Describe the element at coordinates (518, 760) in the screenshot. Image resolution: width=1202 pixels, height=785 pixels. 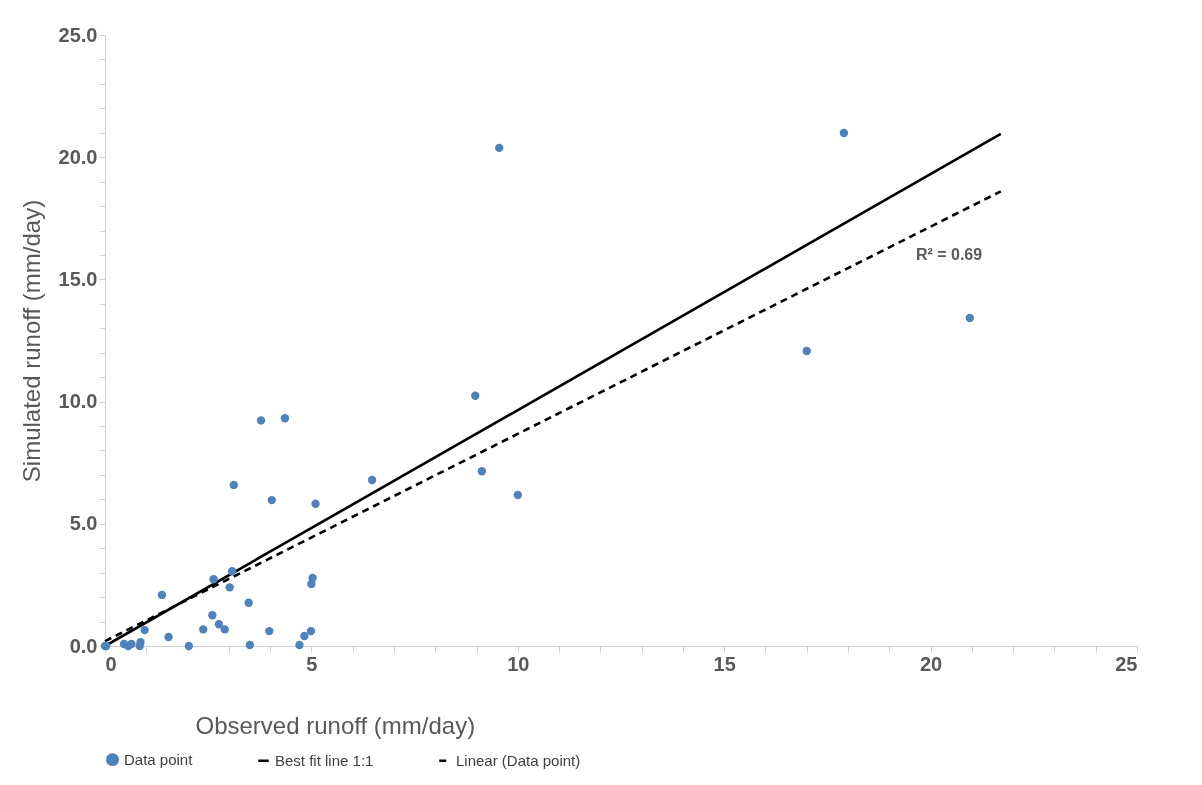
I see `legend-label: Linear (Data point)` at that location.